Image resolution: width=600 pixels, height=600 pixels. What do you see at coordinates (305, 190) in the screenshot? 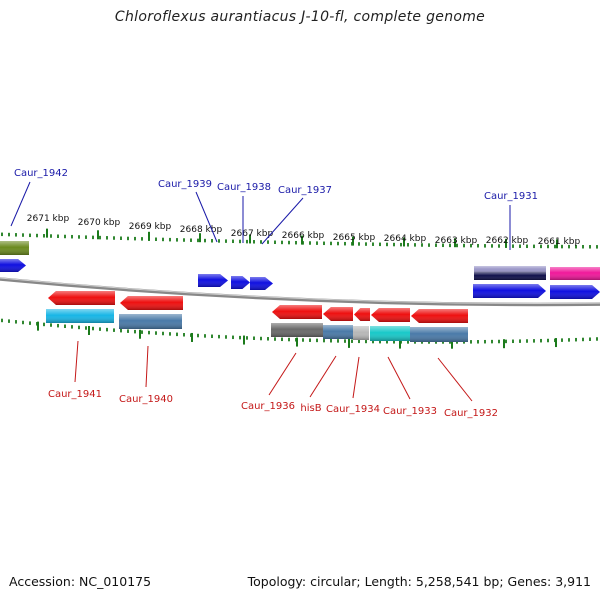
I see `gene-label: Caur_1937` at bounding box center [305, 190].